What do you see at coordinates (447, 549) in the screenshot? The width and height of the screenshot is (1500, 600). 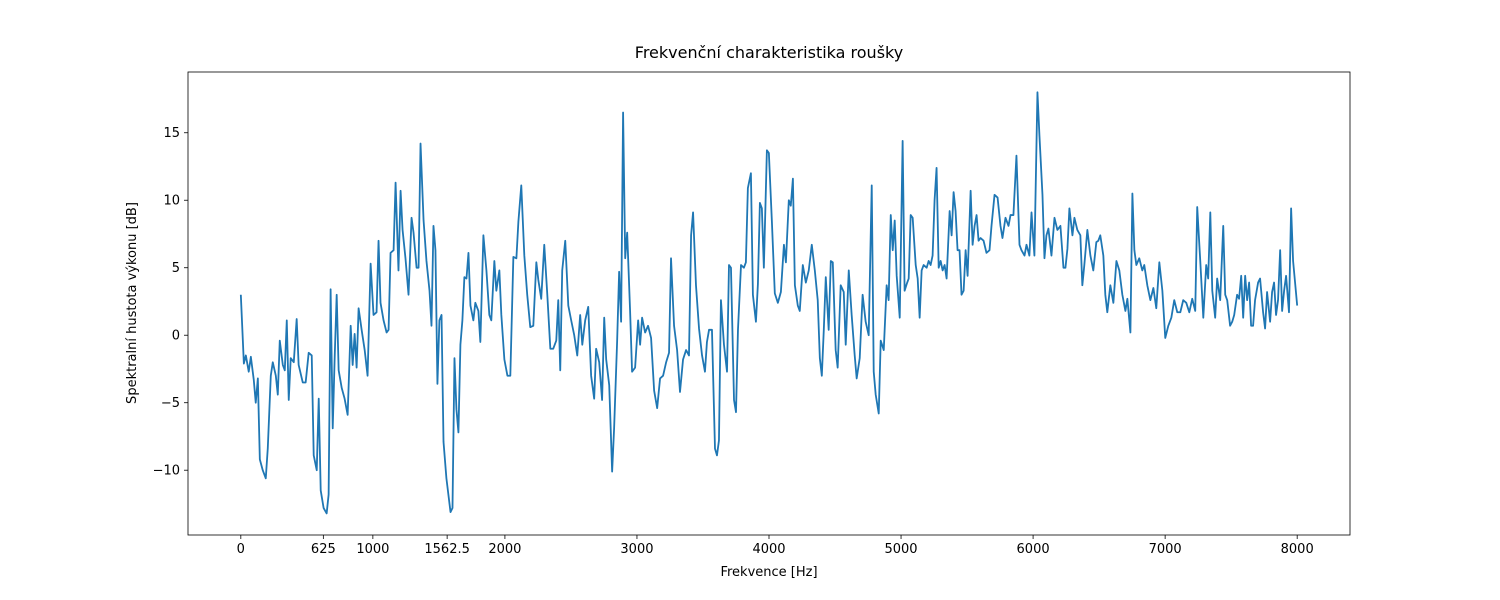 I see `x-tick-label: 1562.5` at bounding box center [447, 549].